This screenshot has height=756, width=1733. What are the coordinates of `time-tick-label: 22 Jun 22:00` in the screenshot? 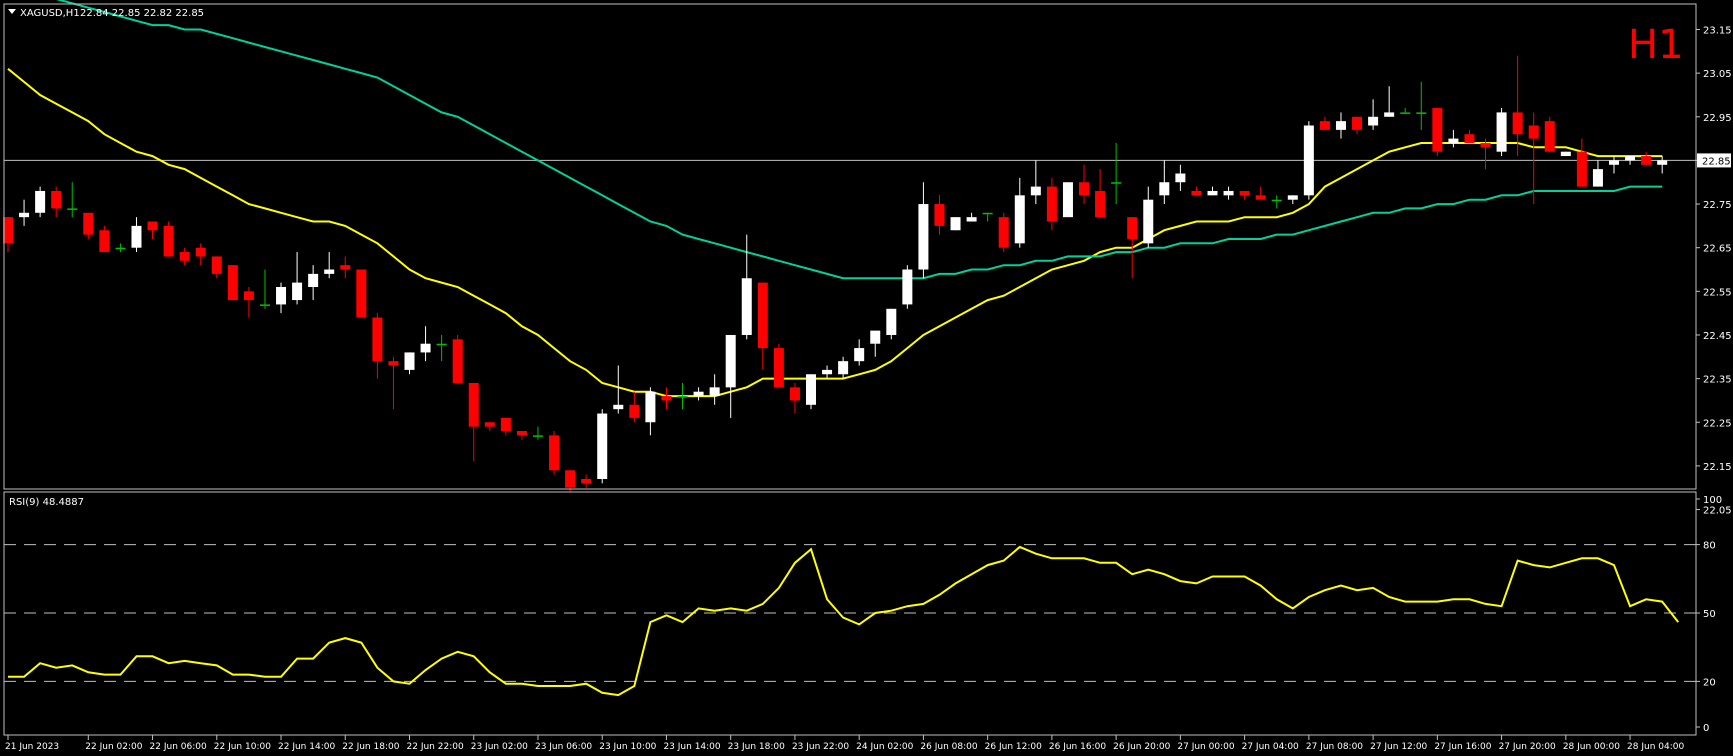 It's located at (435, 747).